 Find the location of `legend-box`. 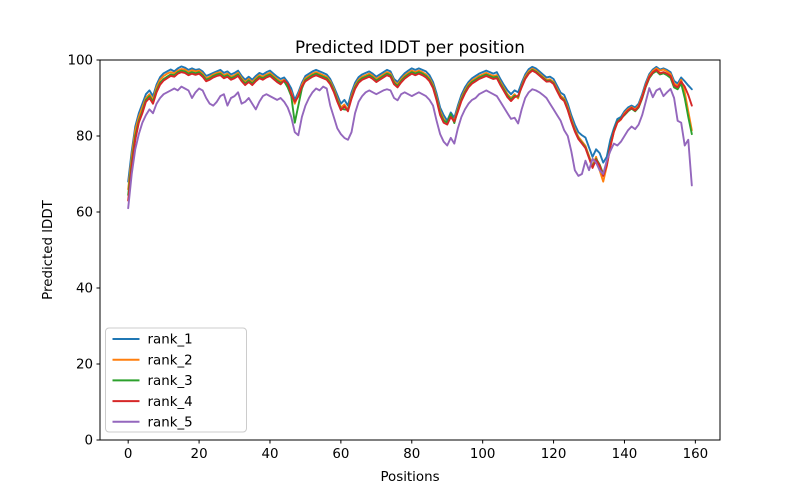

legend-box is located at coordinates (176, 380).